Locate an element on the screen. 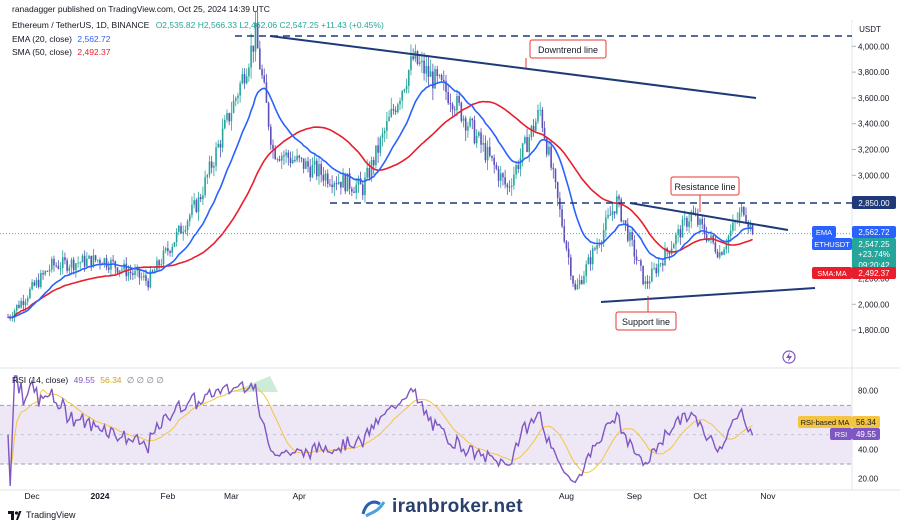 This screenshot has width=900, height=527. price-tick-label: 3,800.00 is located at coordinates (874, 72).